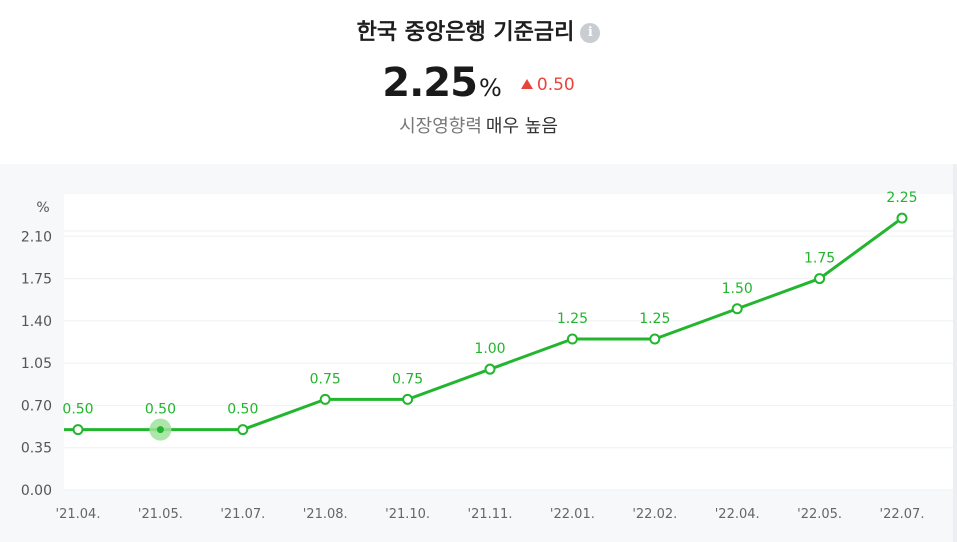 Image resolution: width=957 pixels, height=542 pixels. Describe the element at coordinates (36, 322) in the screenshot. I see `y-tick-label: 1.40` at that location.